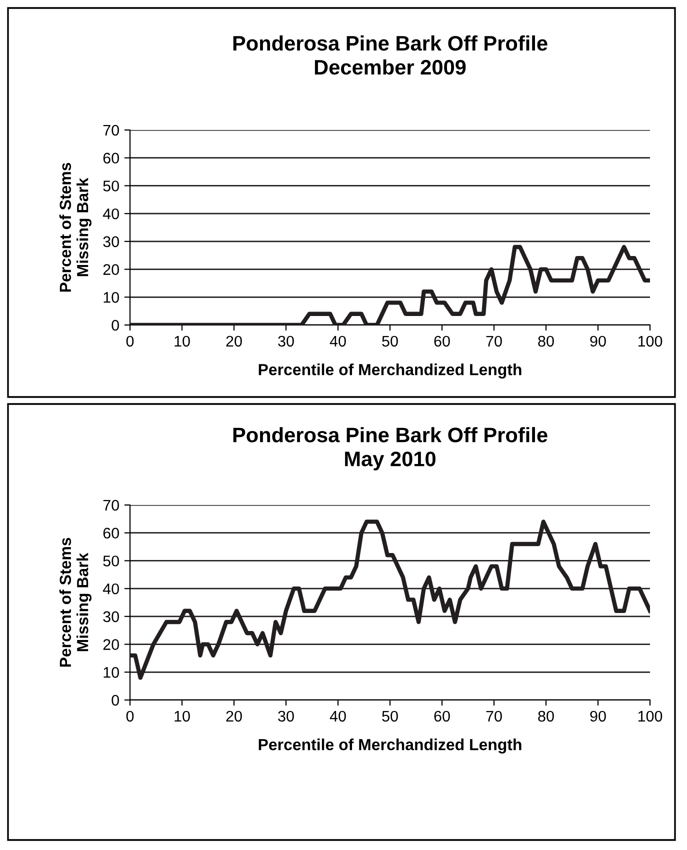 This screenshot has width=687, height=850. I want to click on line-series, so click(390, 600).